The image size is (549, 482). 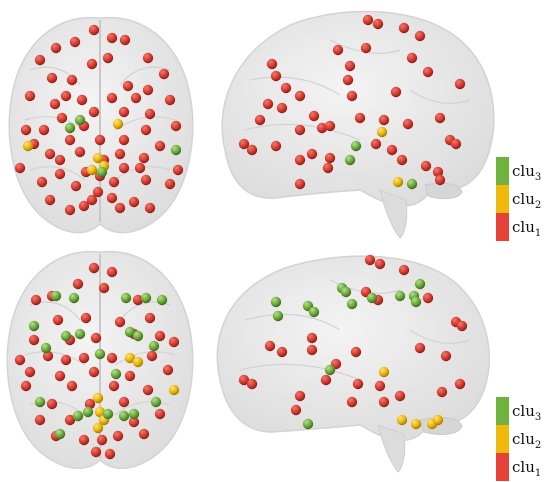 What do you see at coordinates (99, 120) in the screenshot?
I see `top-axial-nodes` at bounding box center [99, 120].